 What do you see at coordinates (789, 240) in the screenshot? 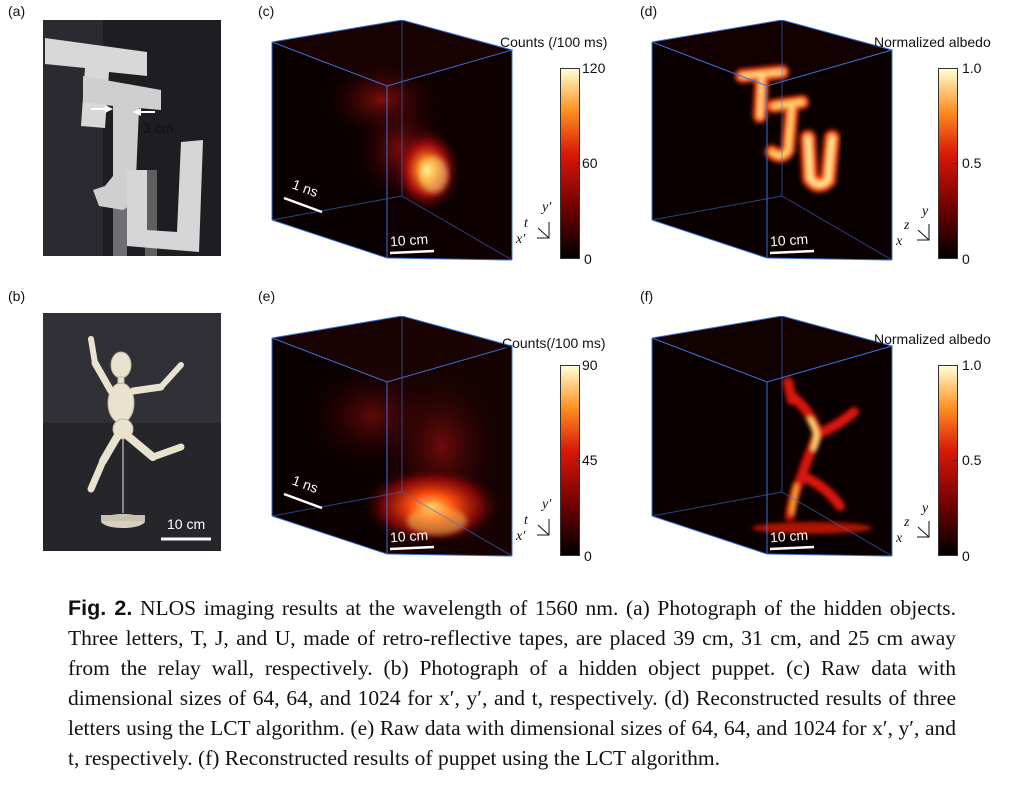
I see `space-scale-d: 10 cm` at bounding box center [789, 240].